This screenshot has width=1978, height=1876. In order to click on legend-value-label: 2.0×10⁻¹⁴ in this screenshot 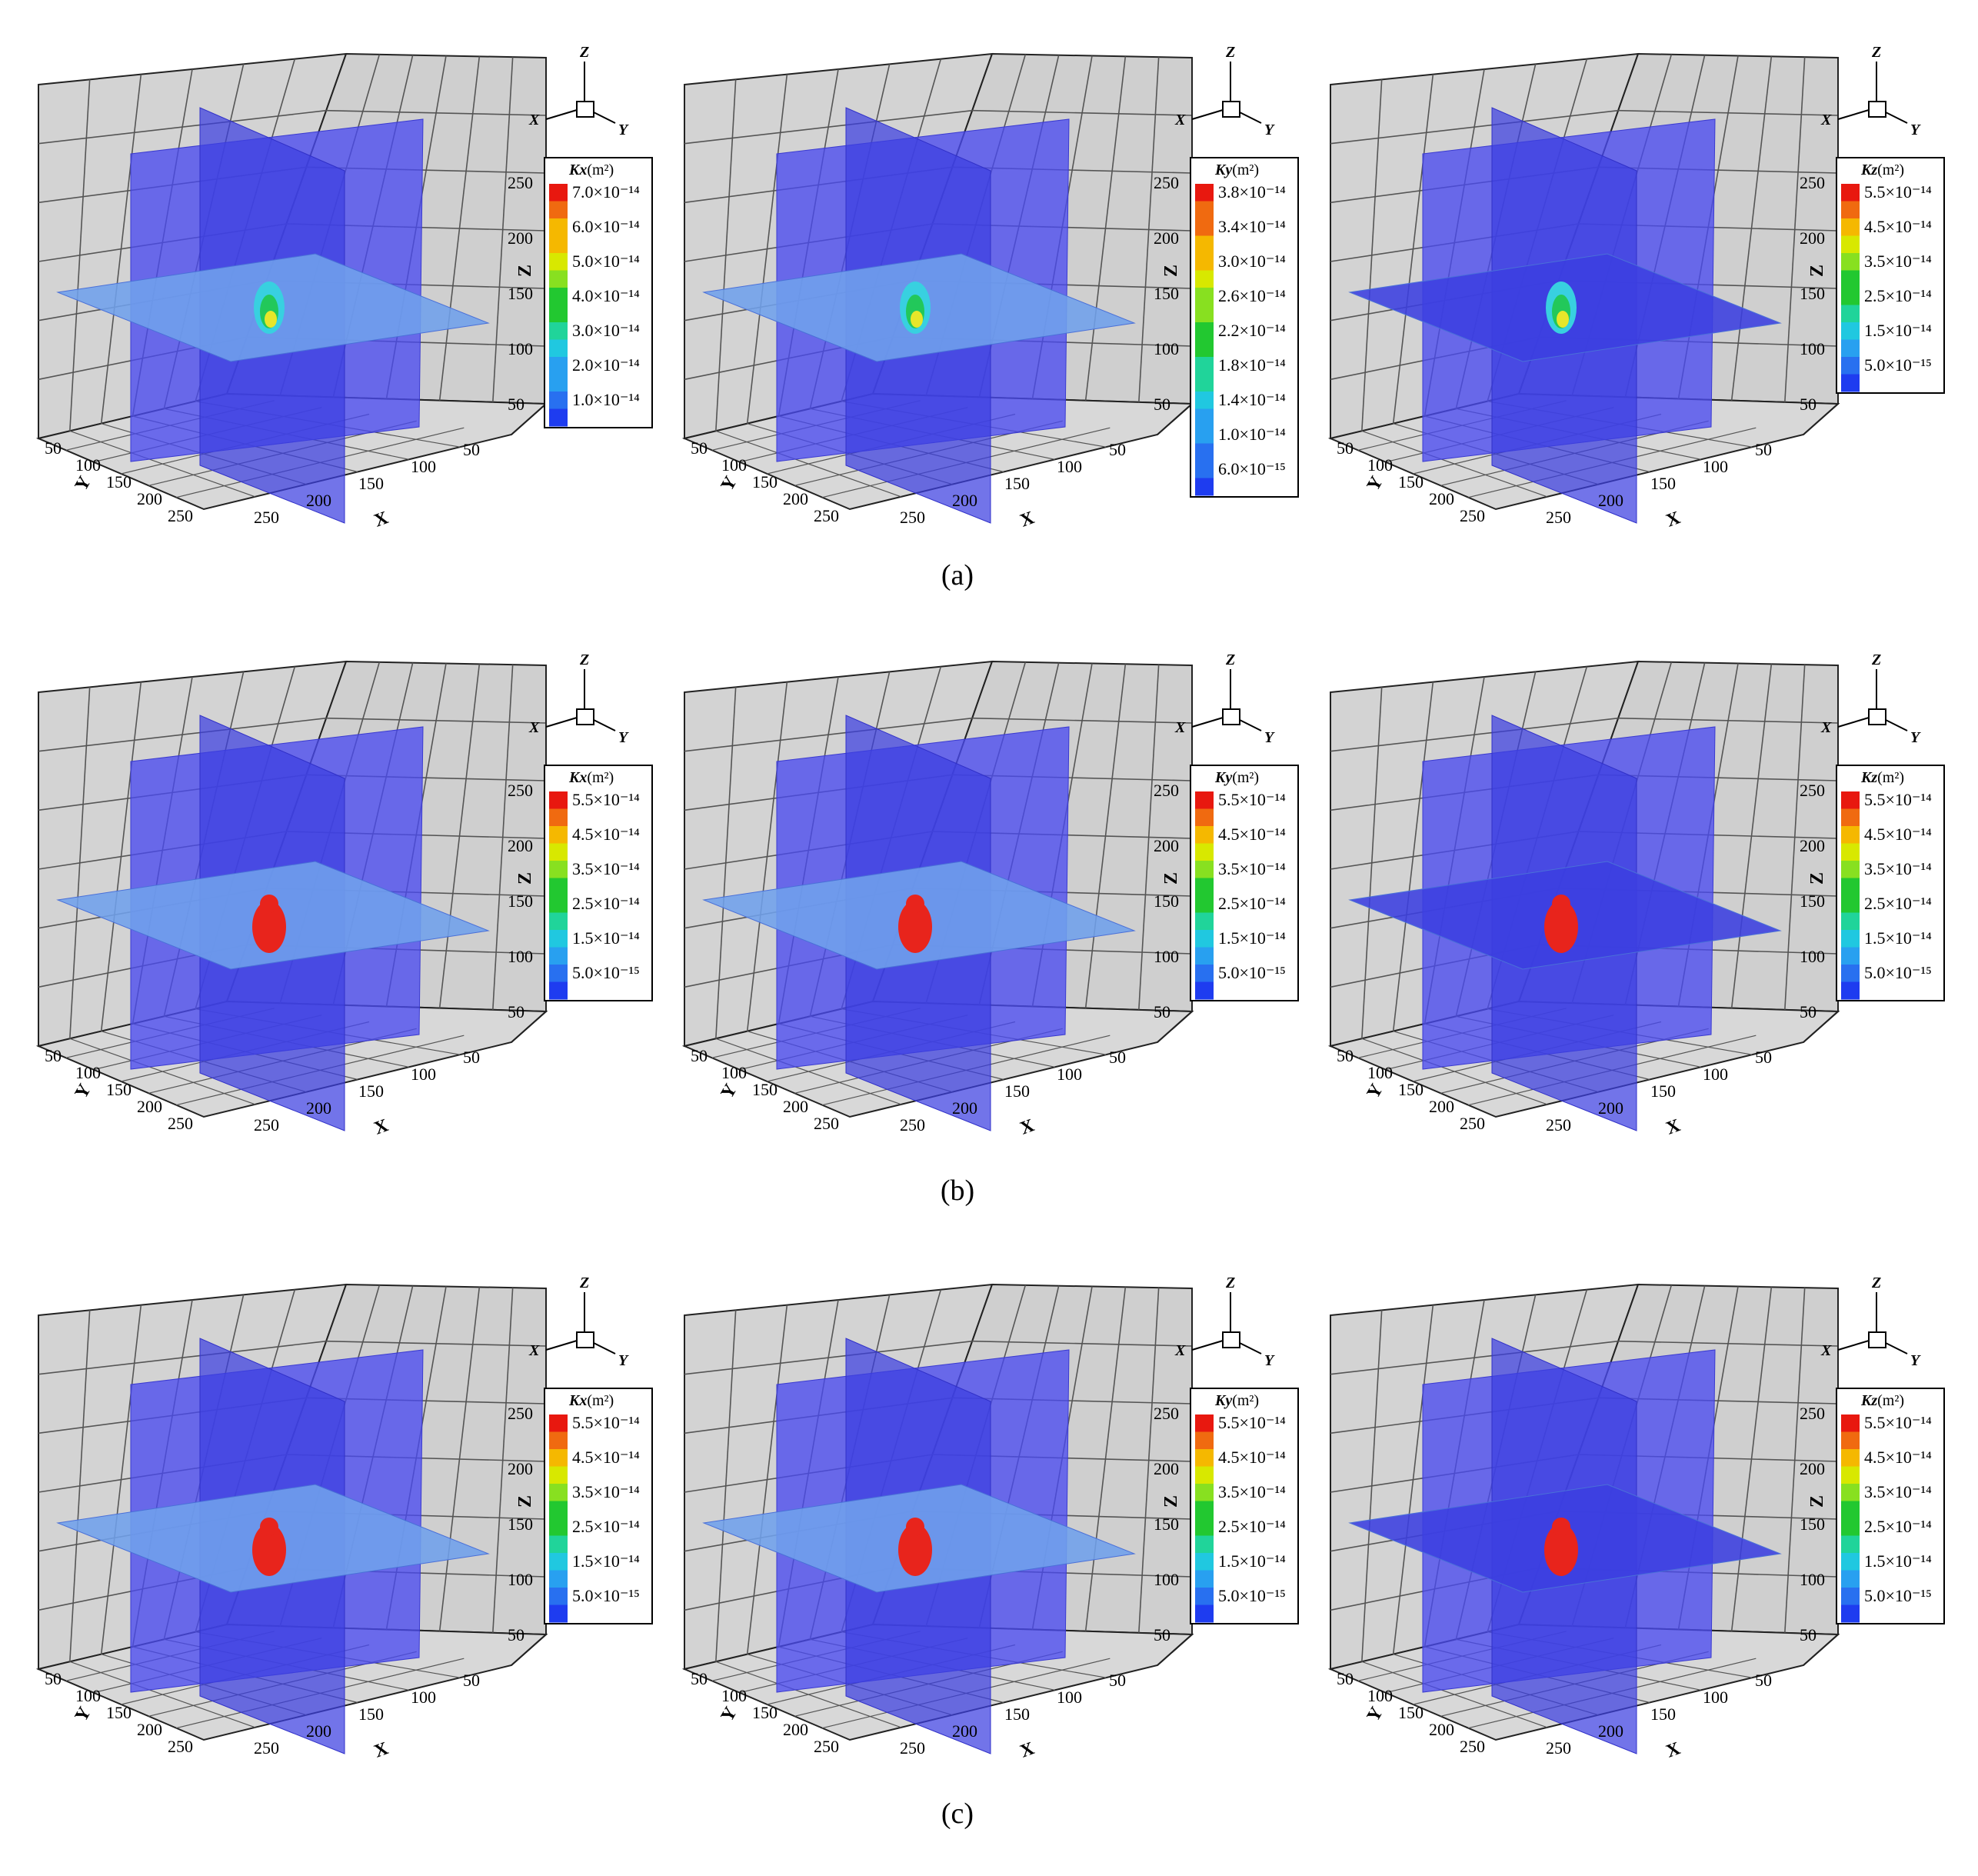, I will do `click(606, 365)`.